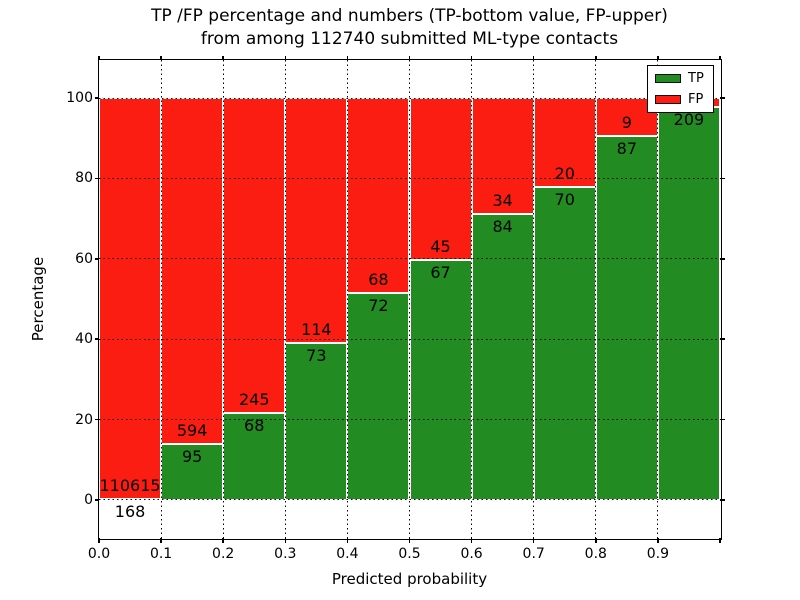 The width and height of the screenshot is (800, 600). What do you see at coordinates (99, 554) in the screenshot?
I see `x-tick-label: 0.0` at bounding box center [99, 554].